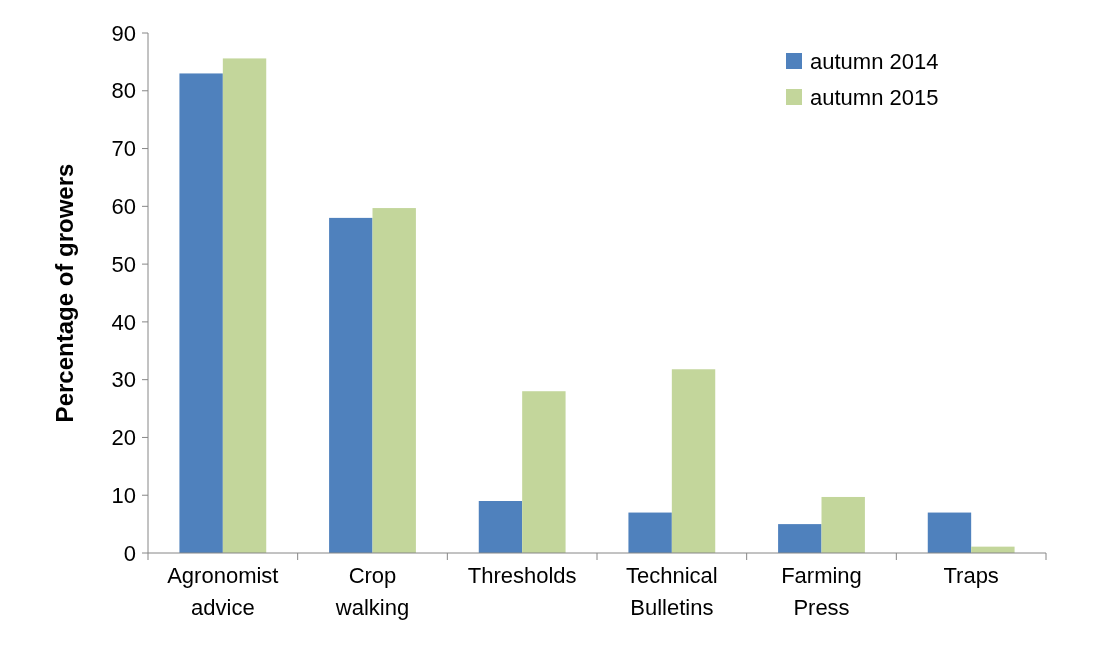 Image resolution: width=1094 pixels, height=646 pixels. Describe the element at coordinates (821, 591) in the screenshot. I see `x-tick-label: Farming Press` at that location.